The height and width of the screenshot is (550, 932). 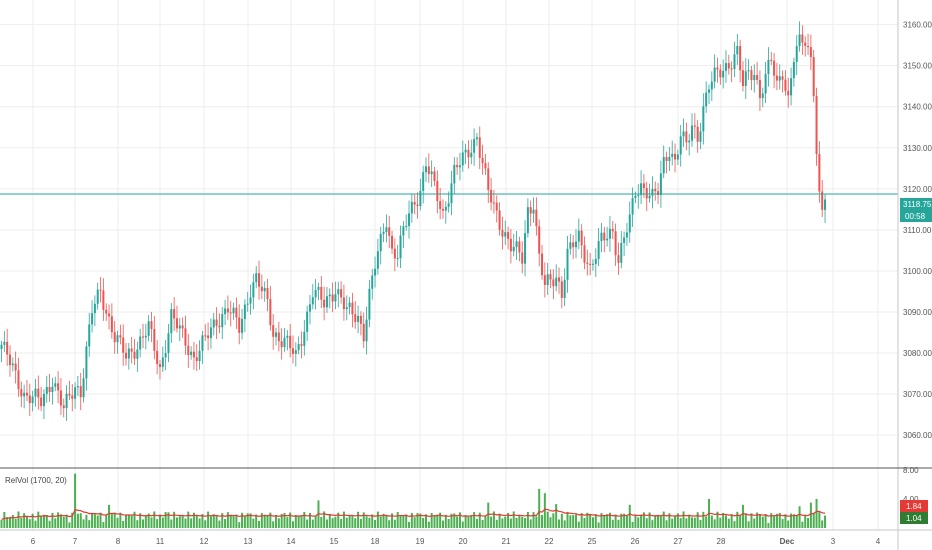 What do you see at coordinates (917, 204) in the screenshot?
I see `last-price-value: 3118.75` at bounding box center [917, 204].